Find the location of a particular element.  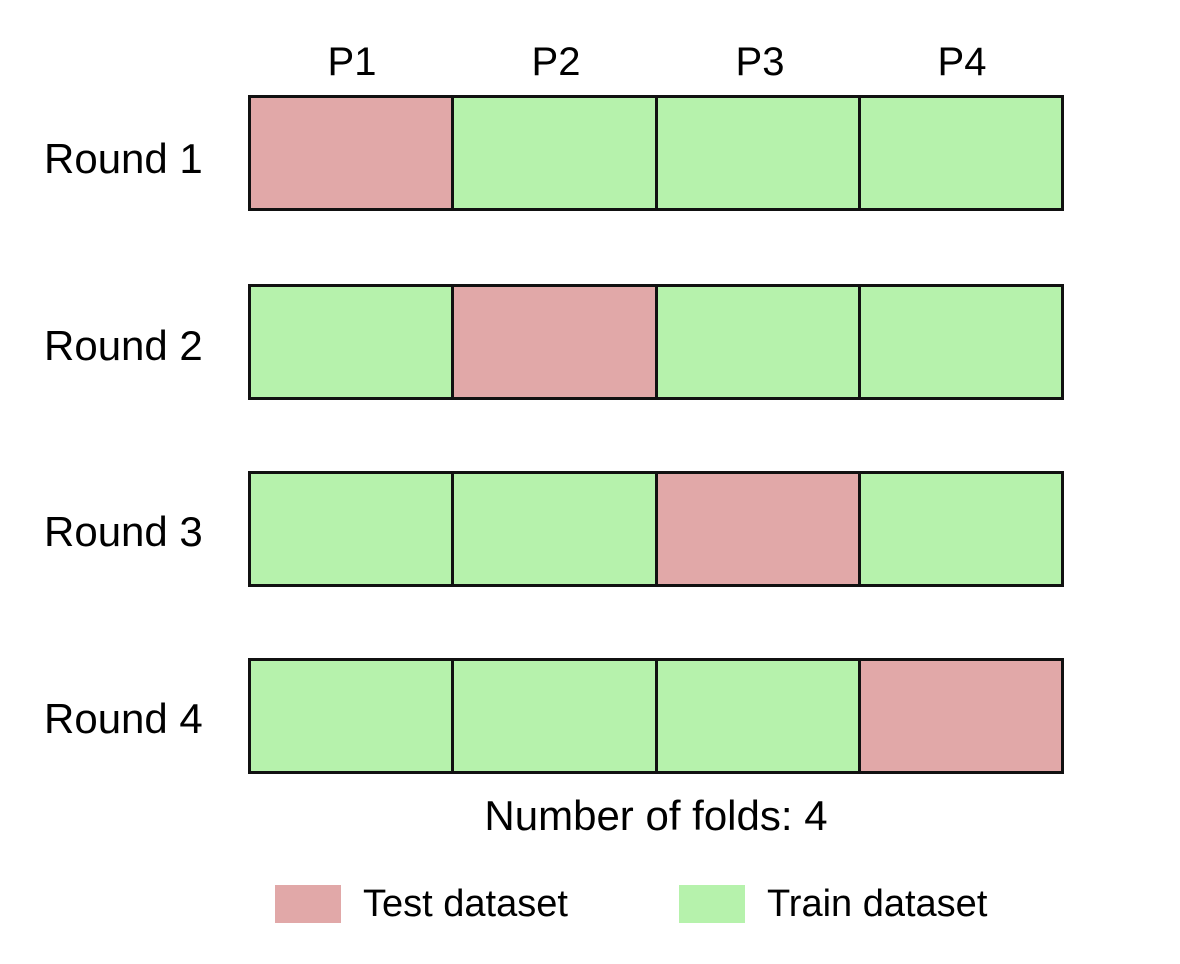

legend-label-test: Test dataset is located at coordinates (465, 904).